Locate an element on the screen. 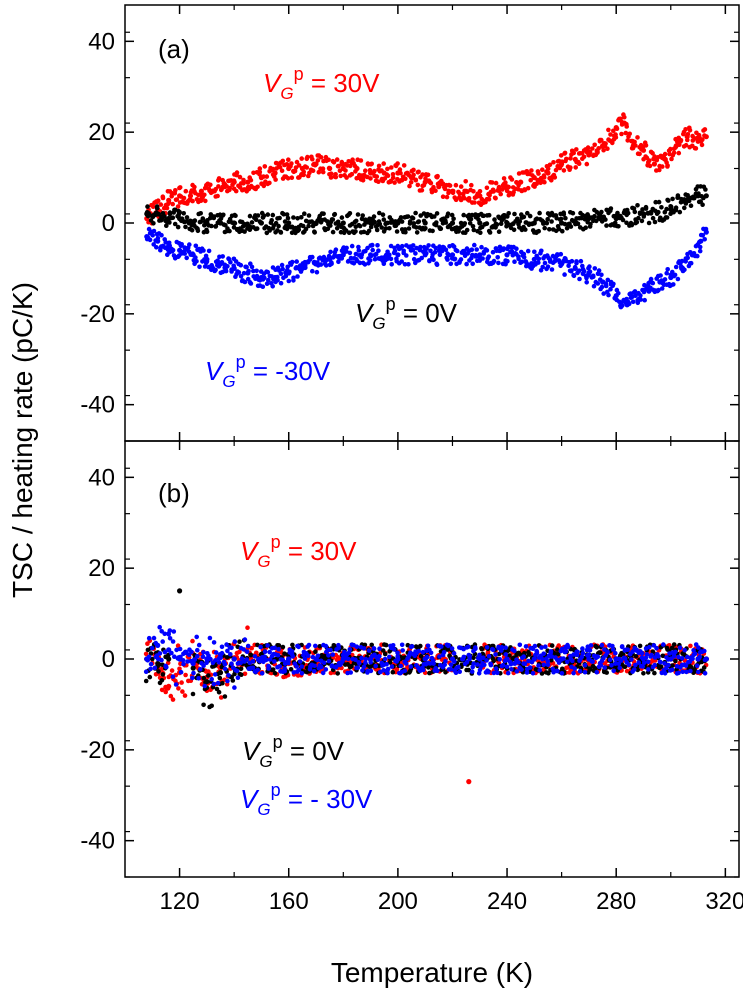  panel-b-tag: (b) is located at coordinates (174, 493).